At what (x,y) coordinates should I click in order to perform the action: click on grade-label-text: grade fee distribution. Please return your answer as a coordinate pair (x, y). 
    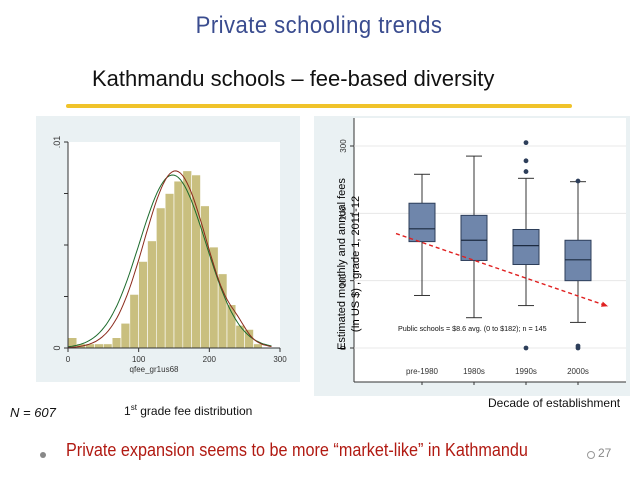
    Looking at the image, I should click on (194, 411).